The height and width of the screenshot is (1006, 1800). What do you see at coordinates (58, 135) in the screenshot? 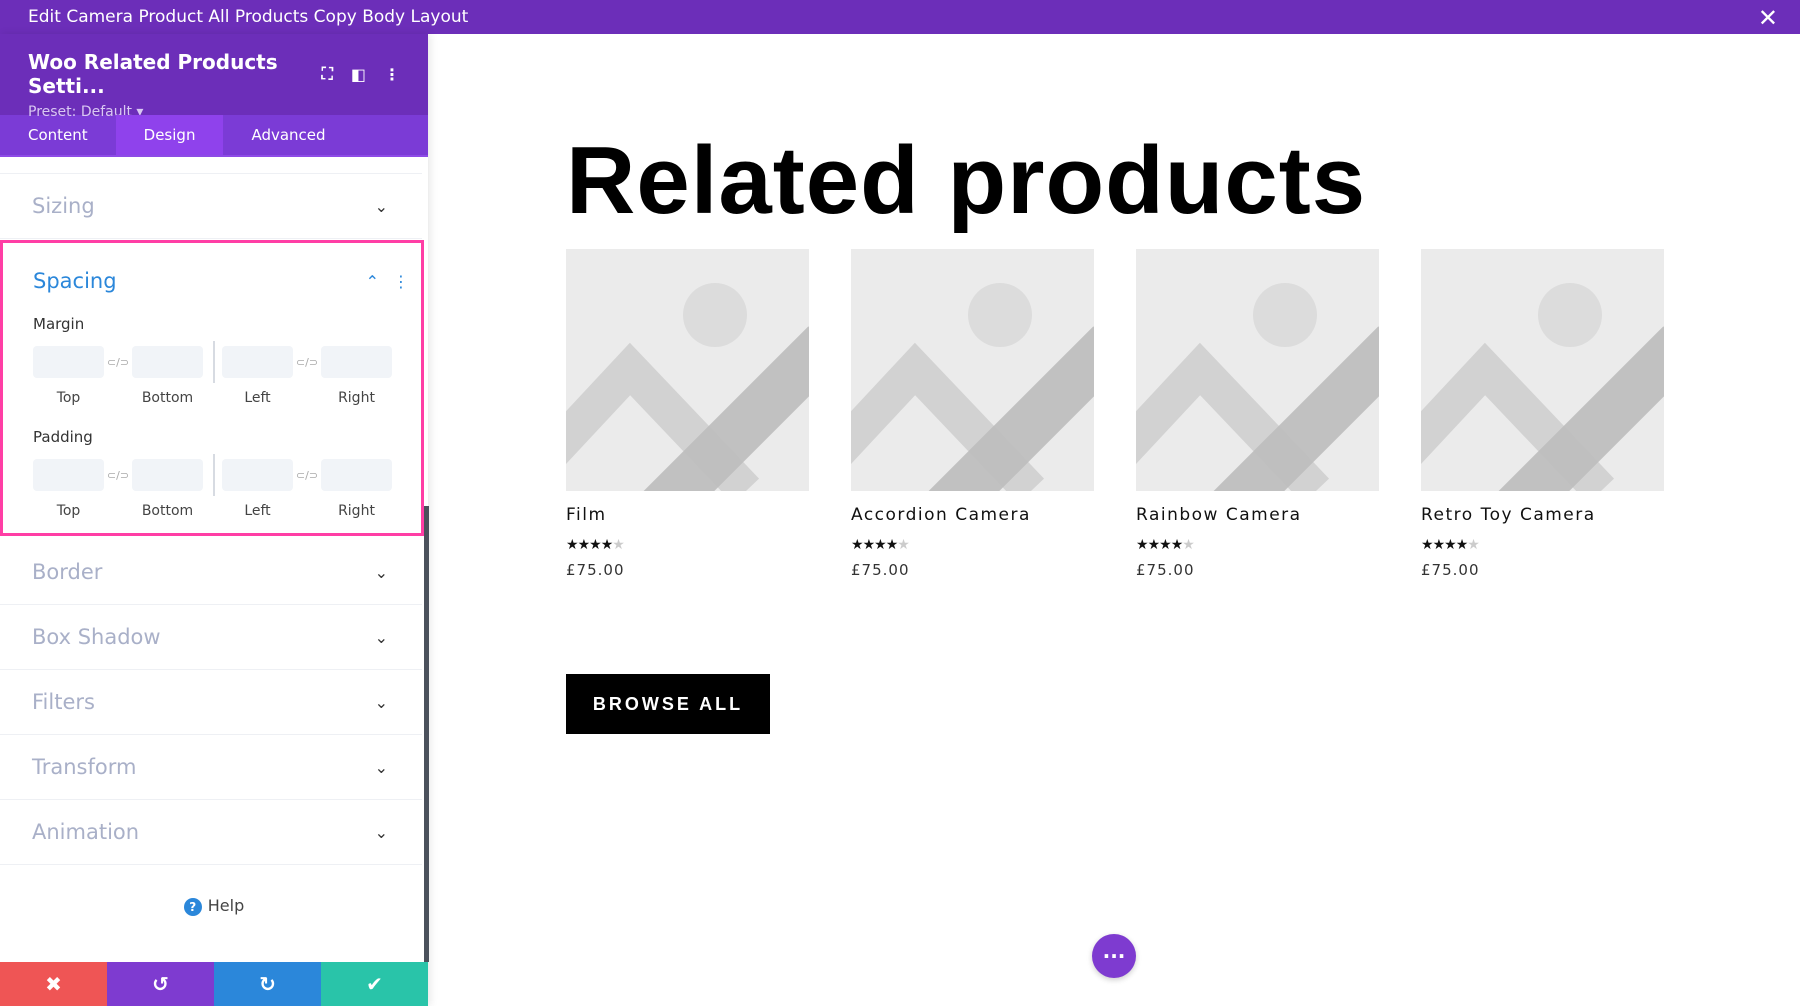
I see `tab-content: Content` at bounding box center [58, 135].